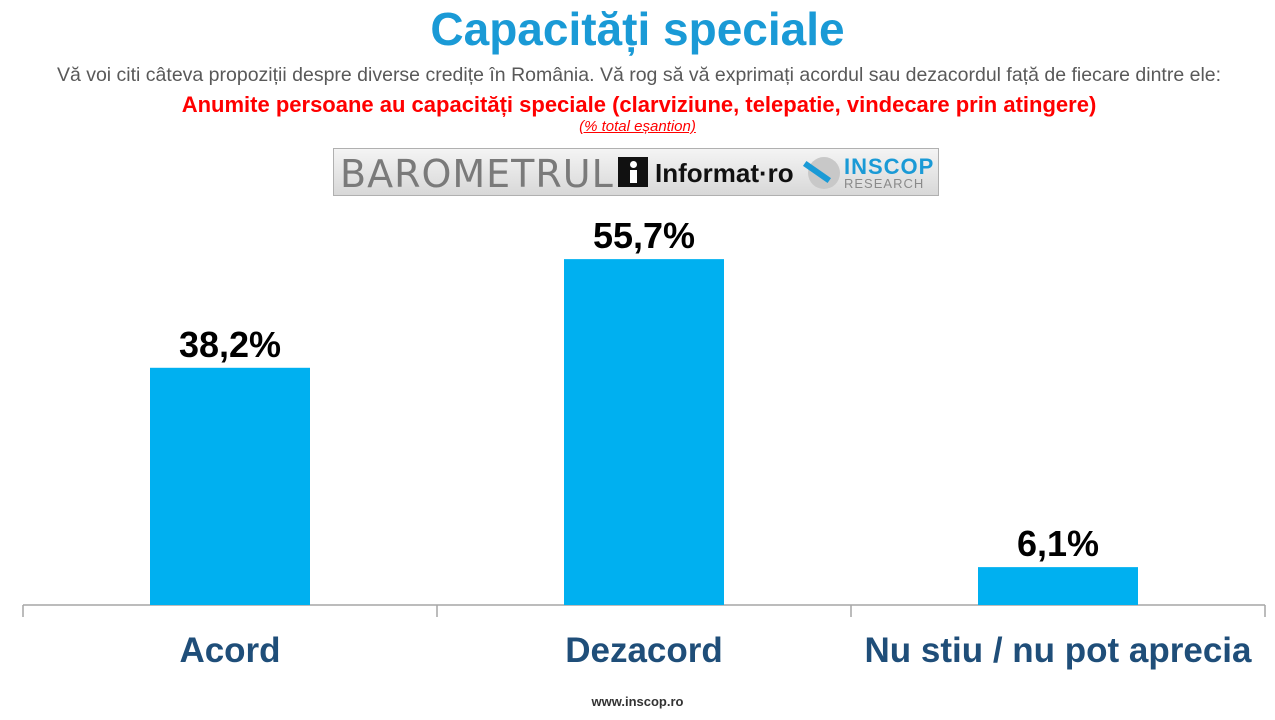 The image size is (1275, 720). Describe the element at coordinates (637, 29) in the screenshot. I see `page-title: Capacități speciale` at that location.